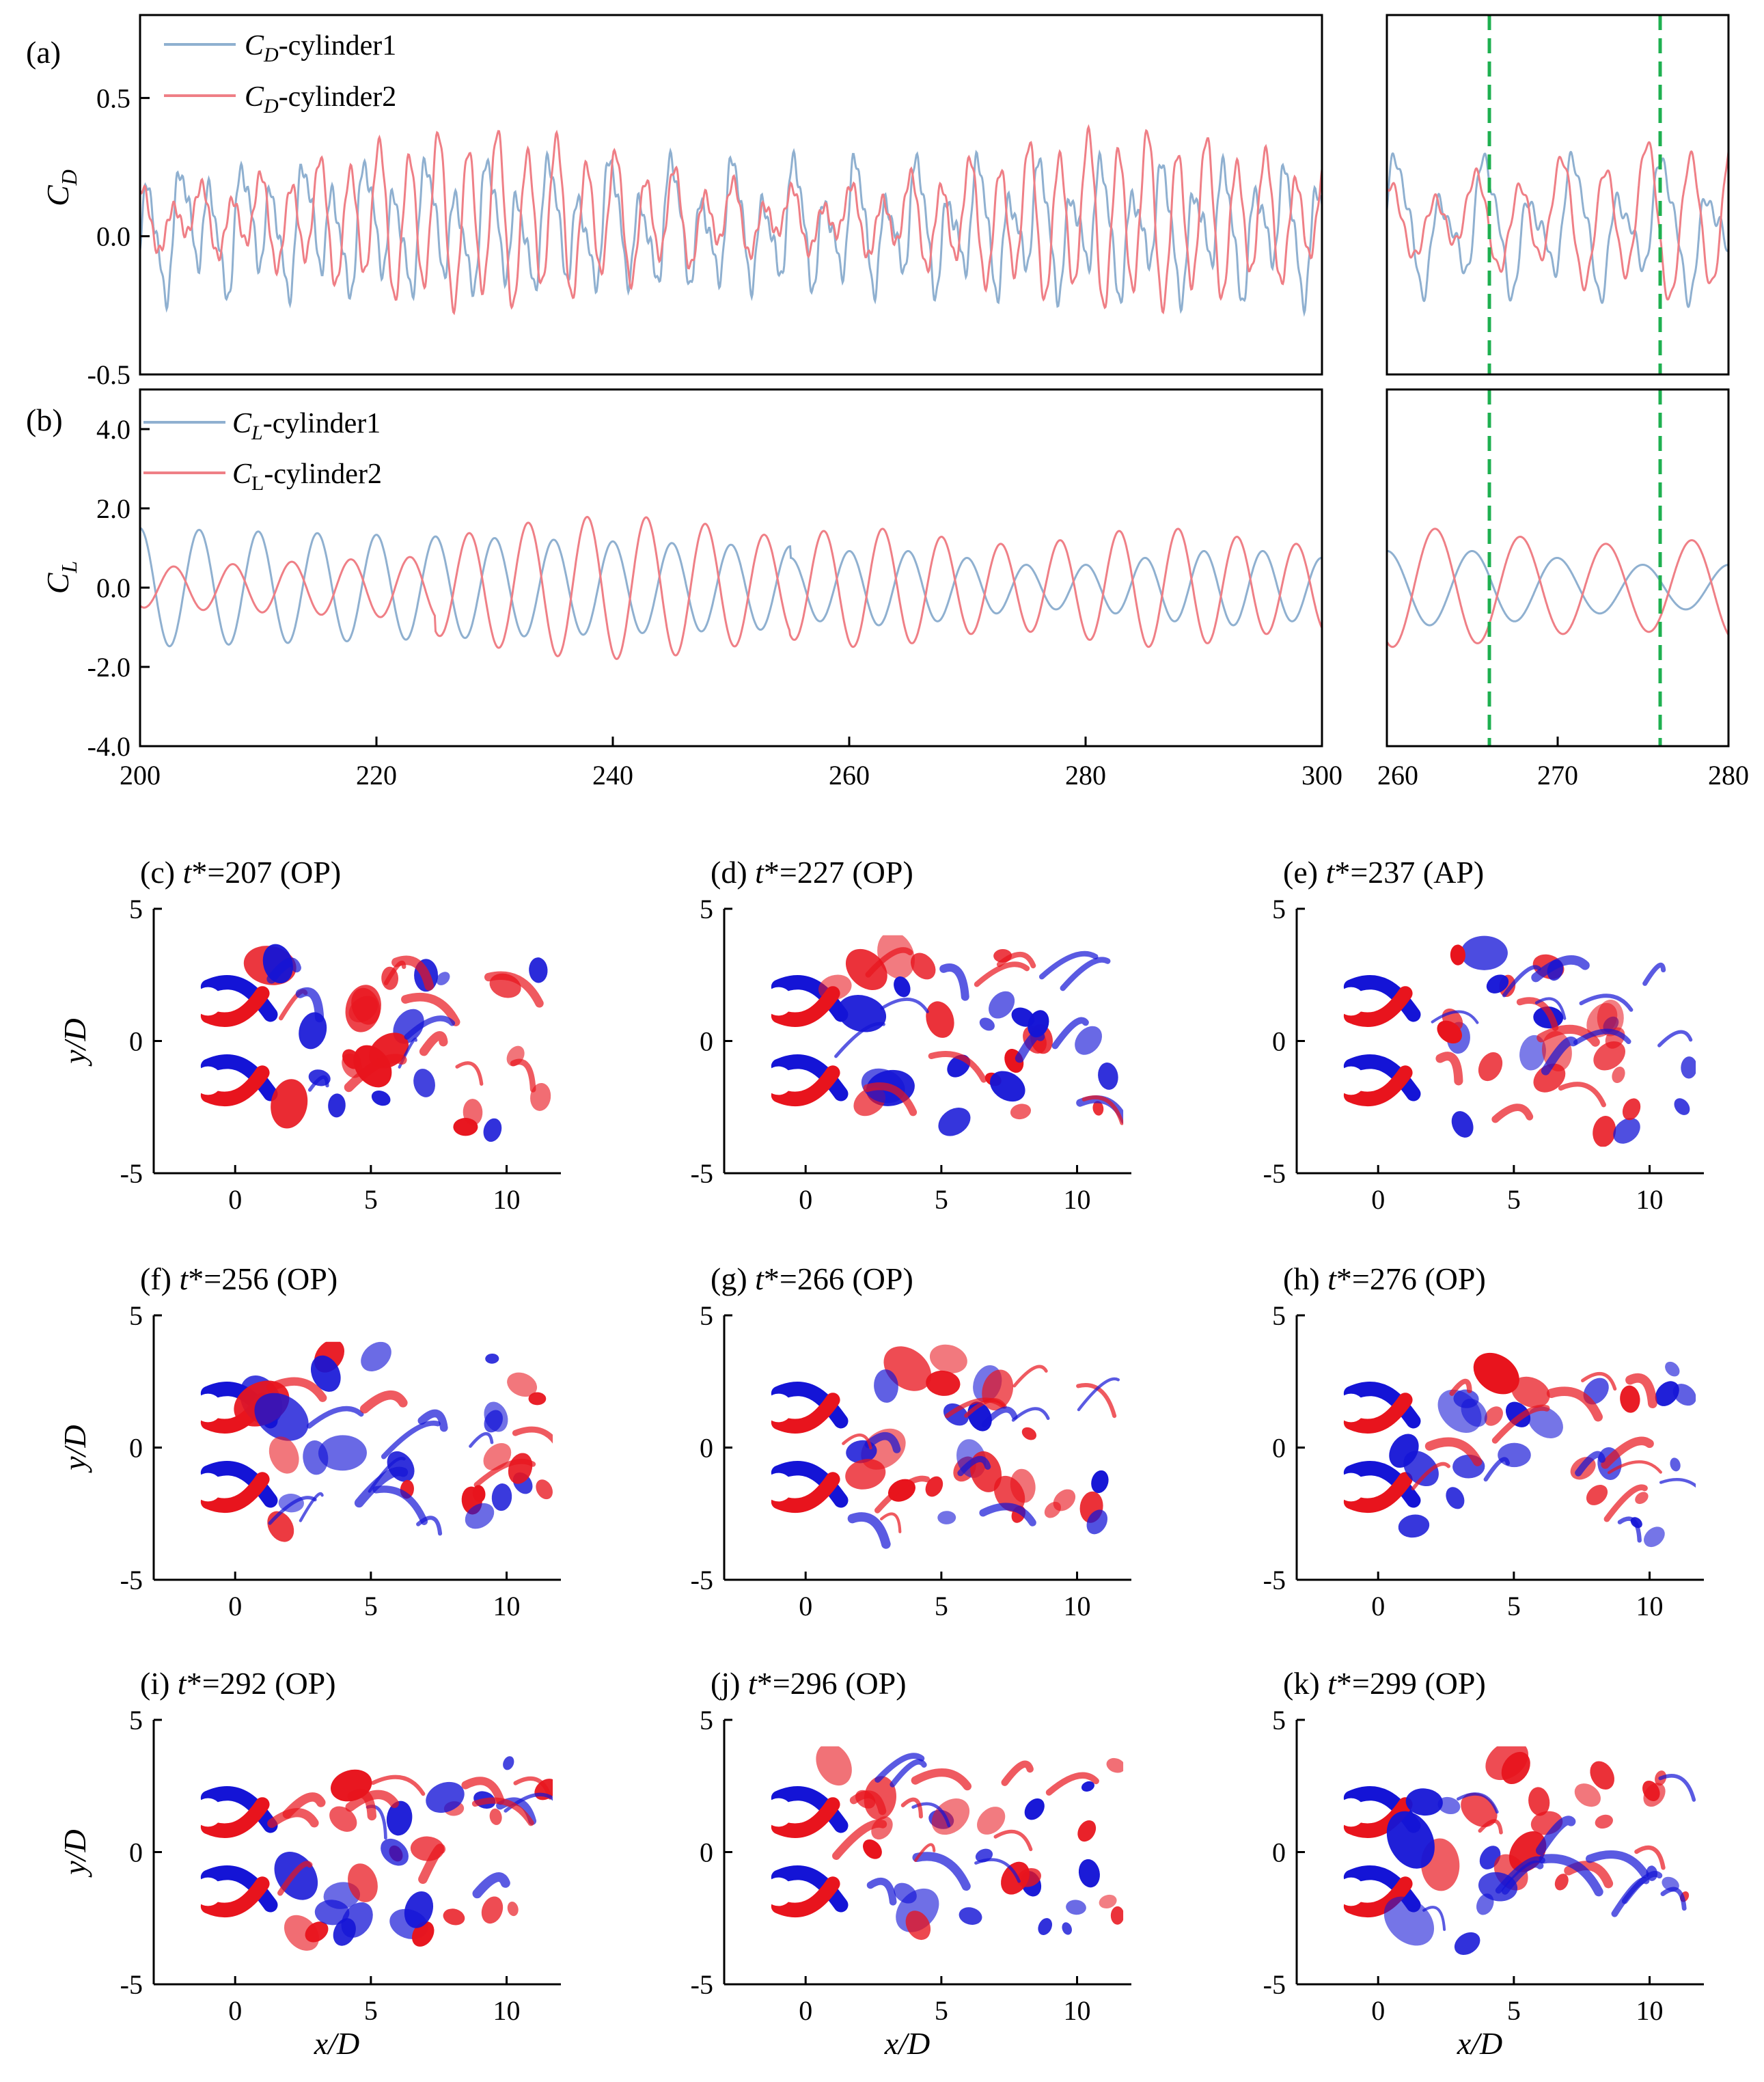 The height and width of the screenshot is (2082, 1764). I want to click on ytick-label-b: 0.0, so click(113, 588).